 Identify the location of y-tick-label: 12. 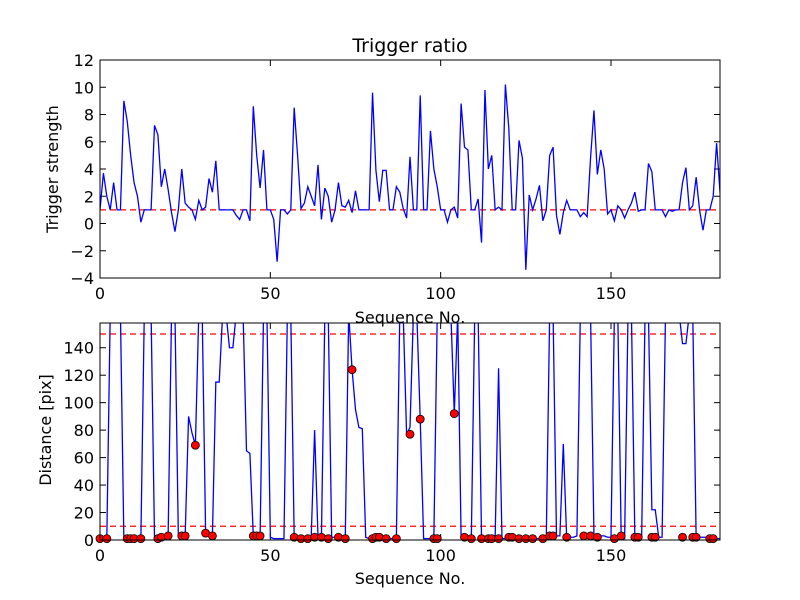
(84, 60).